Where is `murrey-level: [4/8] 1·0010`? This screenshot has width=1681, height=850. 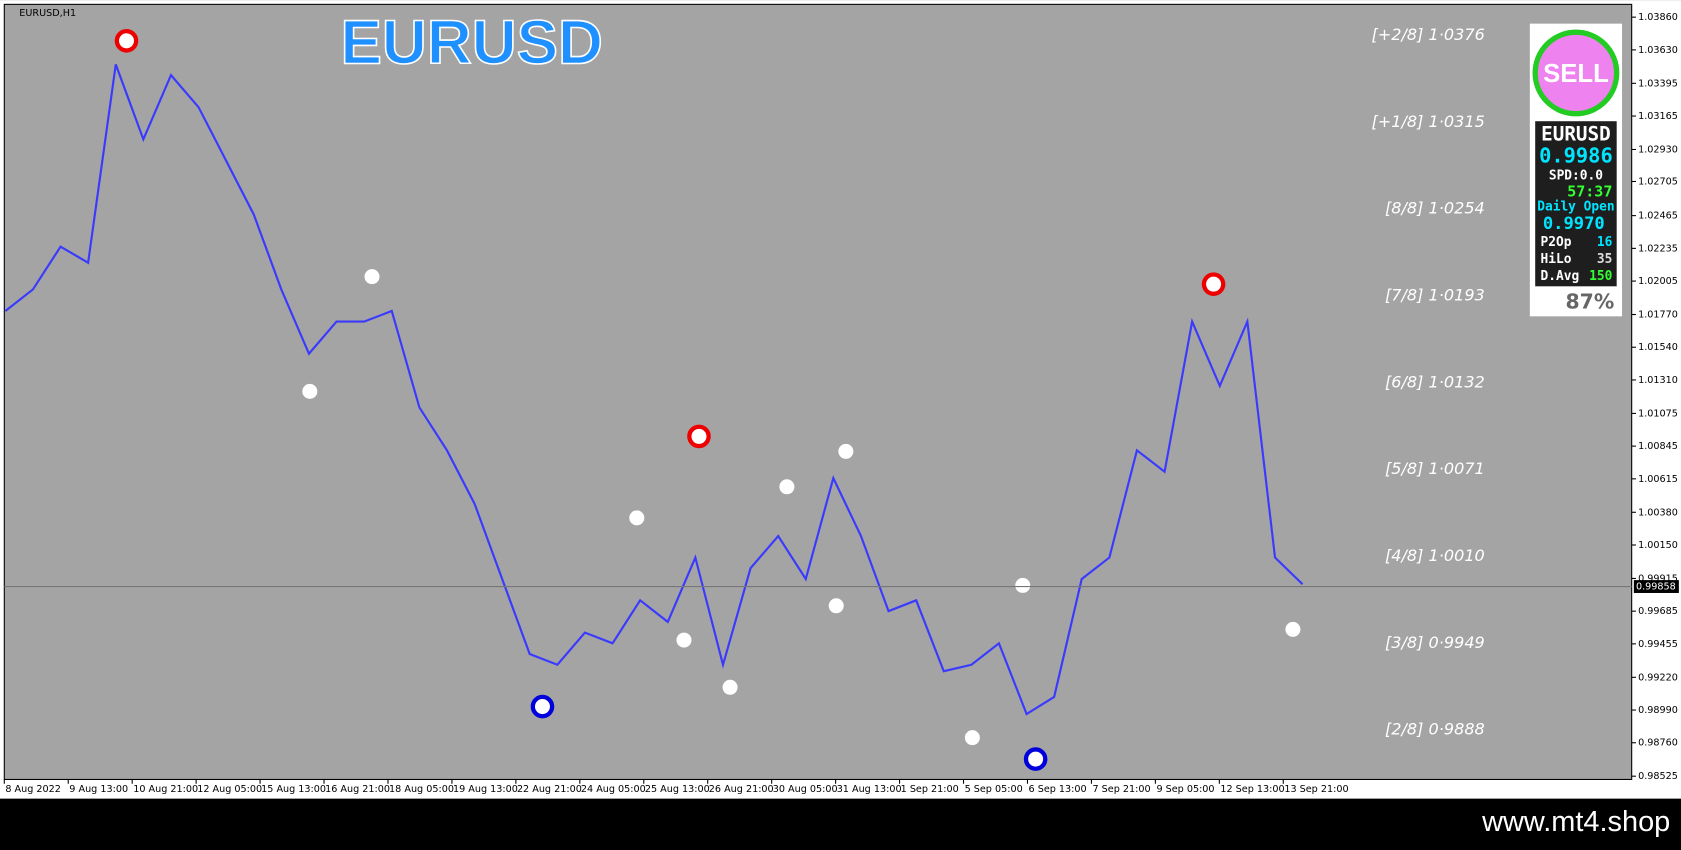
murrey-level: [4/8] 1·0010 is located at coordinates (1435, 555).